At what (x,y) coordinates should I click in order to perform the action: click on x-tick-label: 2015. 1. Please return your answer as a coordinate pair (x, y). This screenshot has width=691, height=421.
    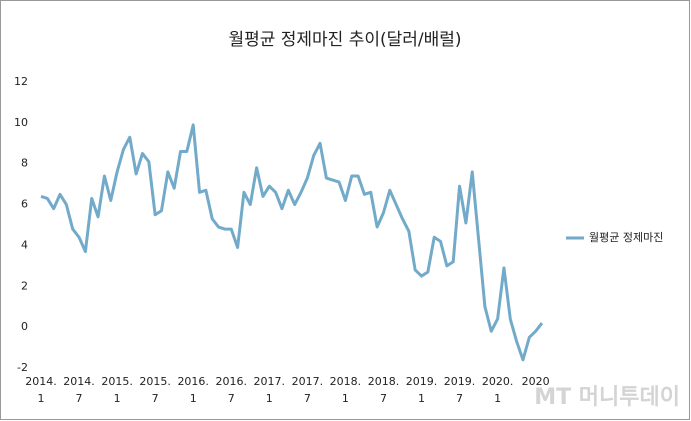
    Looking at the image, I should click on (117, 390).